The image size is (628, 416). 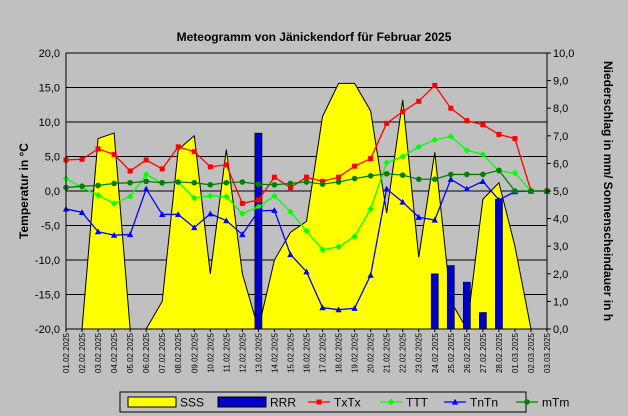 What do you see at coordinates (178, 352) in the screenshot?
I see `x-tick-label: 08.02.2025` at bounding box center [178, 352].